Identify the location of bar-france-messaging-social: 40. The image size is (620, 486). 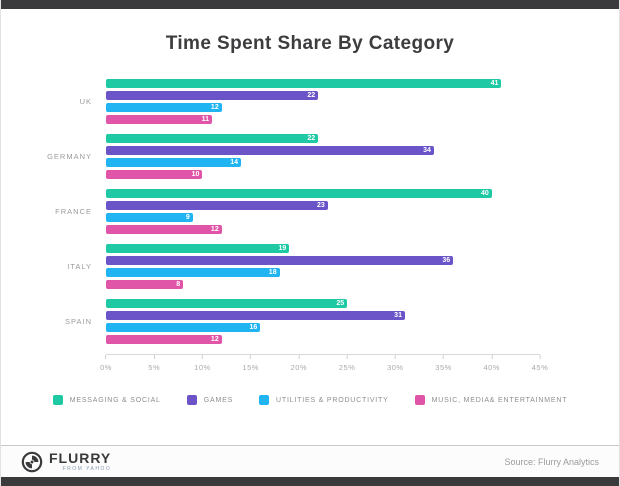
(299, 193).